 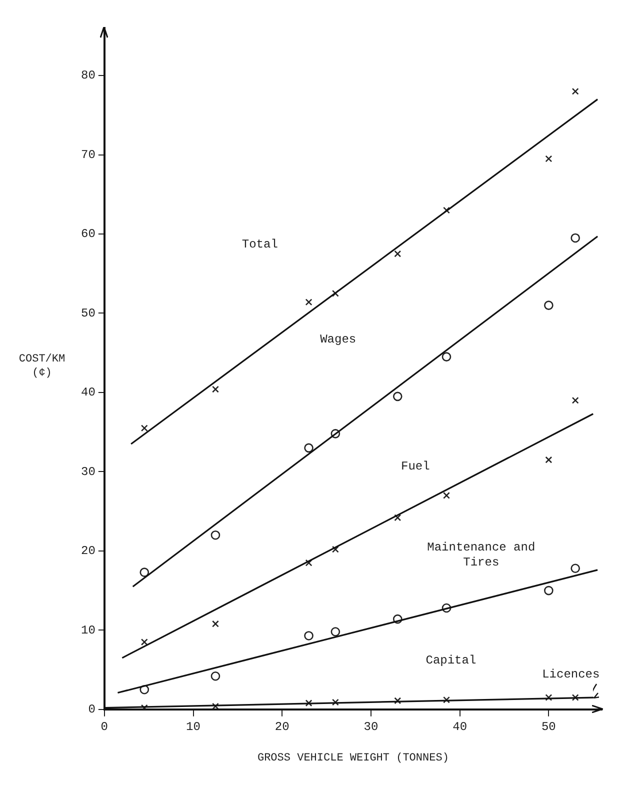 What do you see at coordinates (548, 727) in the screenshot?
I see `x-tick-label: 50` at bounding box center [548, 727].